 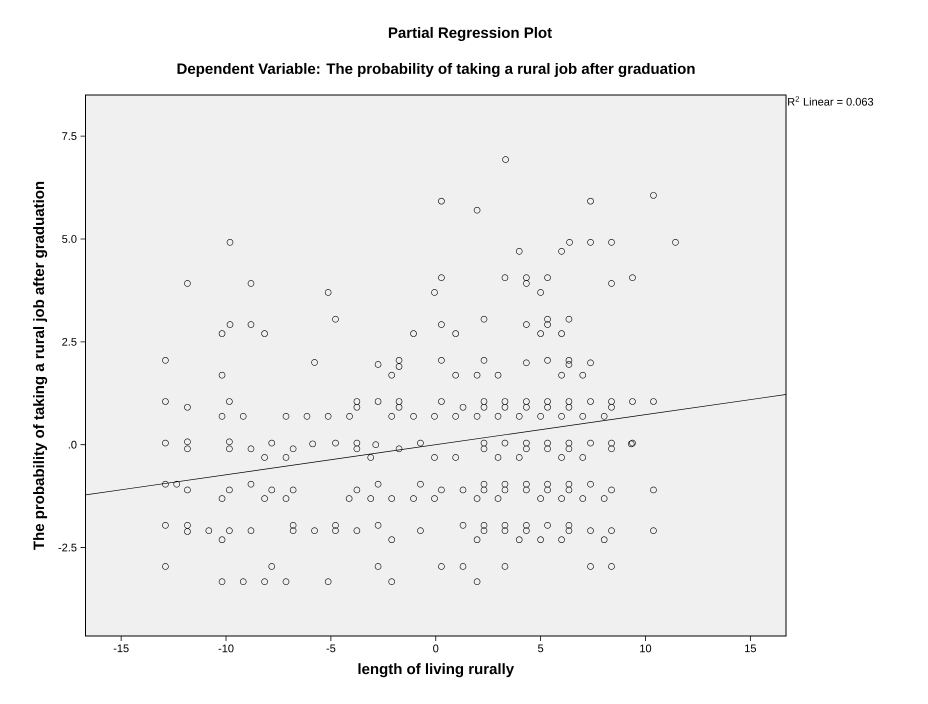 What do you see at coordinates (72, 444) in the screenshot?
I see `y-tick-label: .0` at bounding box center [72, 444].